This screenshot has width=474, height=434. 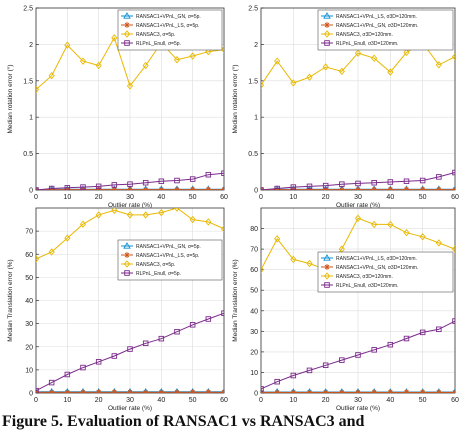 What do you see at coordinates (158, 274) in the screenshot?
I see `legend-label: RLPnL_Enull, σ=5p.` at bounding box center [158, 274].